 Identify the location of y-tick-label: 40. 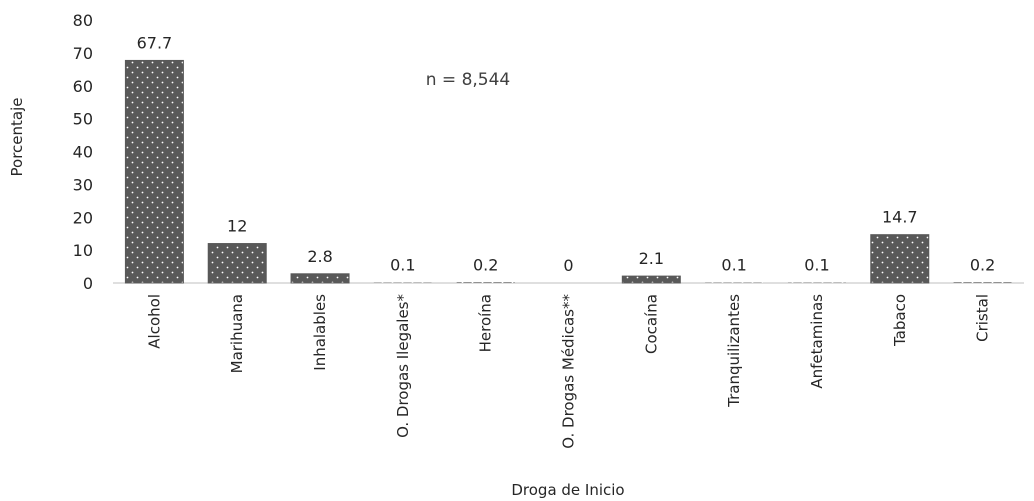
(83, 152).